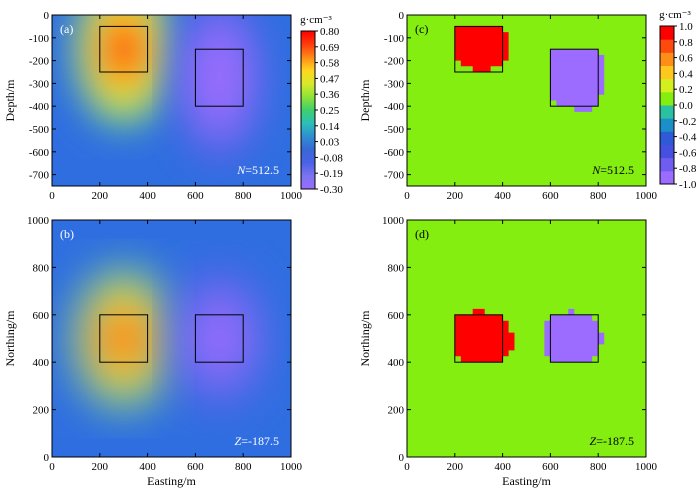 This screenshot has height=493, width=700. What do you see at coordinates (421, 29) in the screenshot?
I see `panel-label: (c)` at bounding box center [421, 29].